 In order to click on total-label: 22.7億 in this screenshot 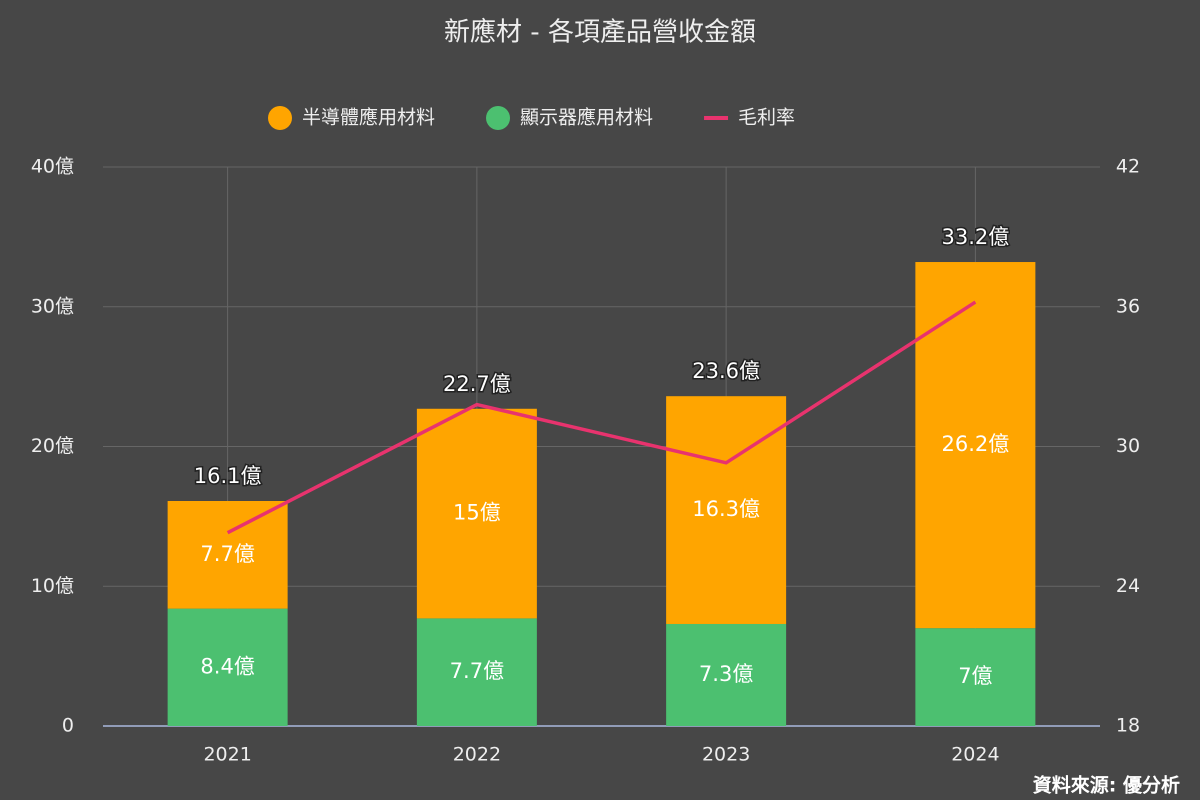, I will do `click(477, 384)`.